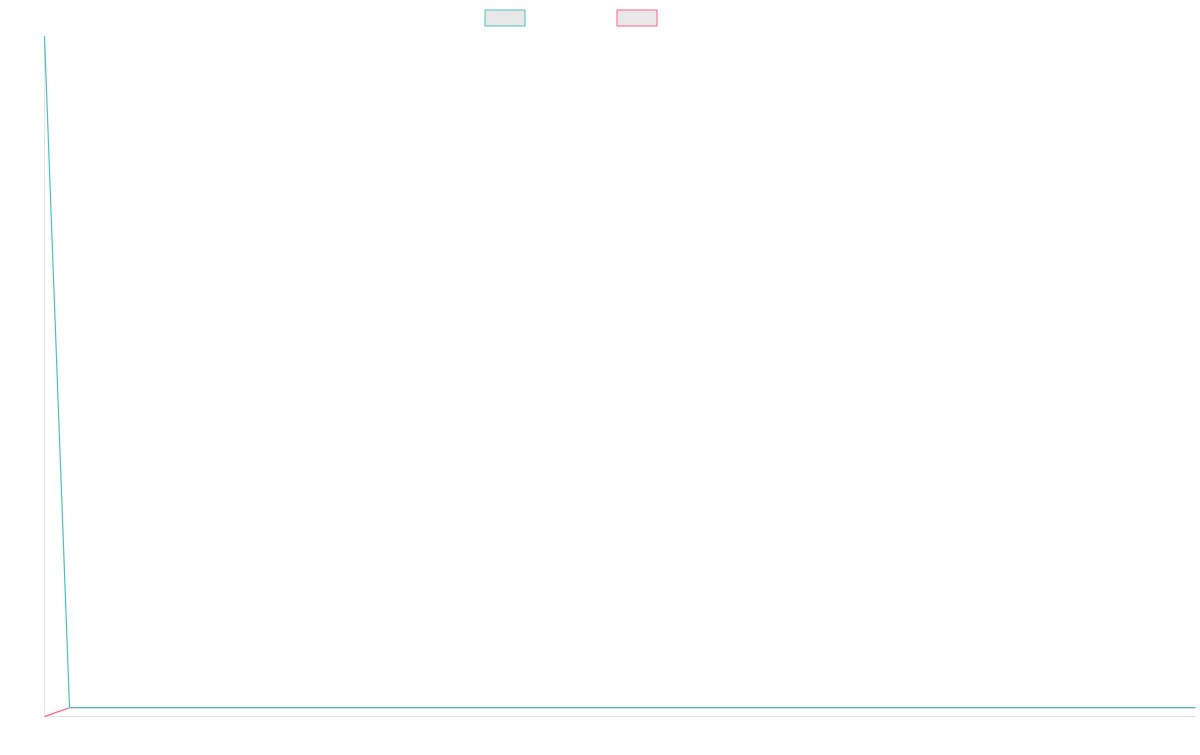 The width and height of the screenshot is (1200, 755). I want to click on legend, so click(571, 18).